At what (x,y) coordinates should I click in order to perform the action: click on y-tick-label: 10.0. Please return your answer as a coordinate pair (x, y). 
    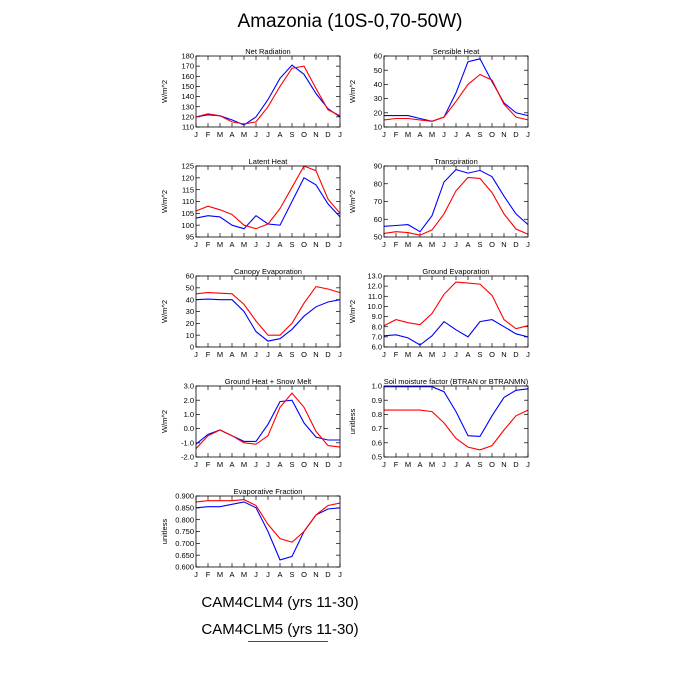
    Looking at the image, I should click on (374, 306).